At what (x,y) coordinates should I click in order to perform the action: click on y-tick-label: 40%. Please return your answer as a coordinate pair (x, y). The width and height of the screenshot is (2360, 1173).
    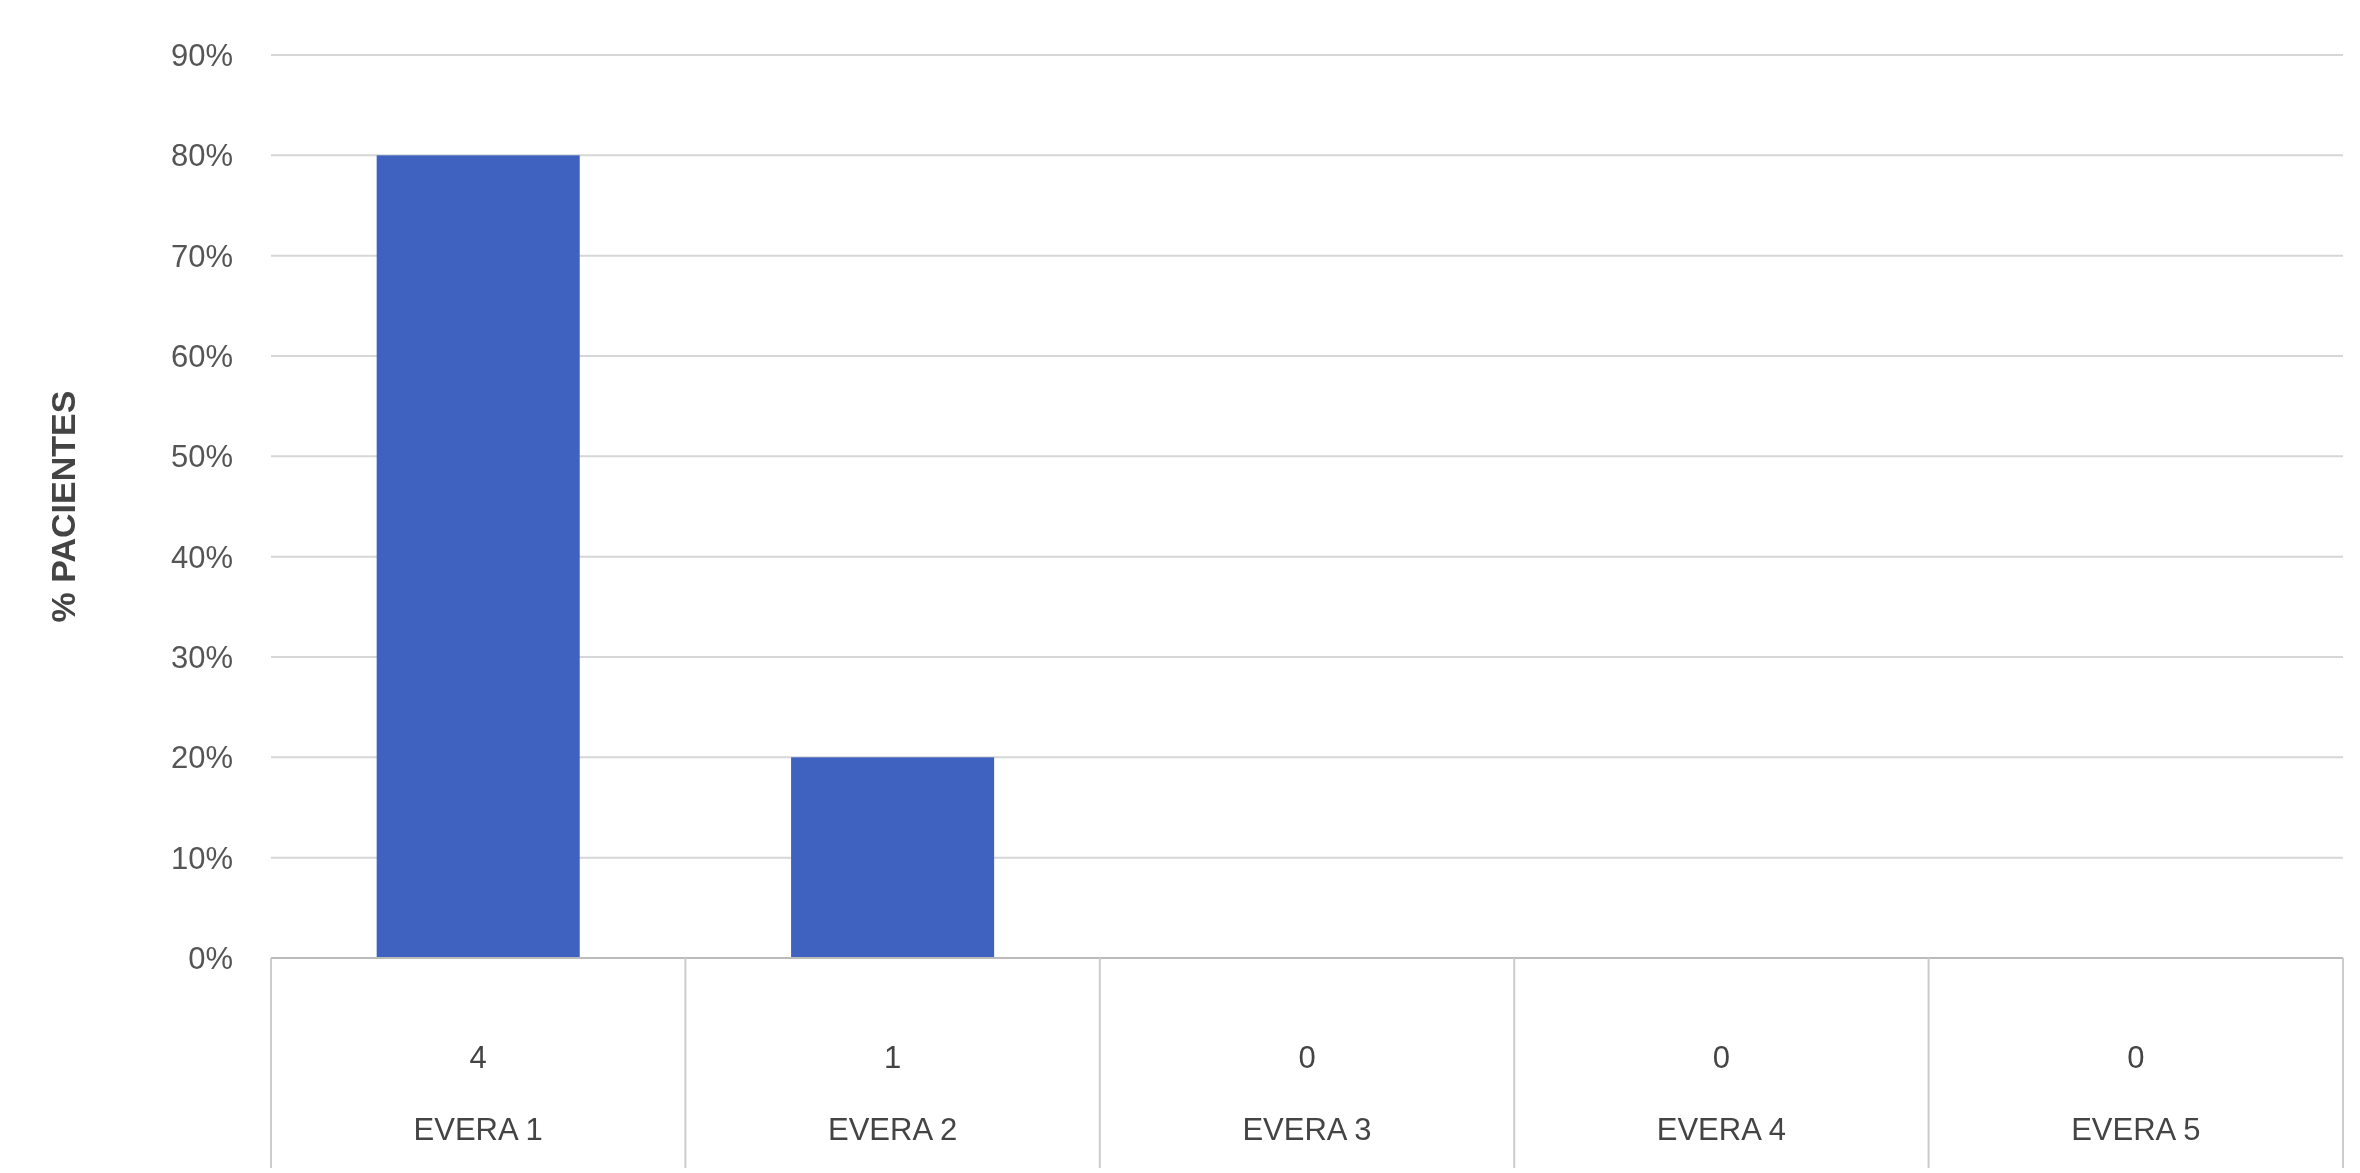
    Looking at the image, I should click on (201, 557).